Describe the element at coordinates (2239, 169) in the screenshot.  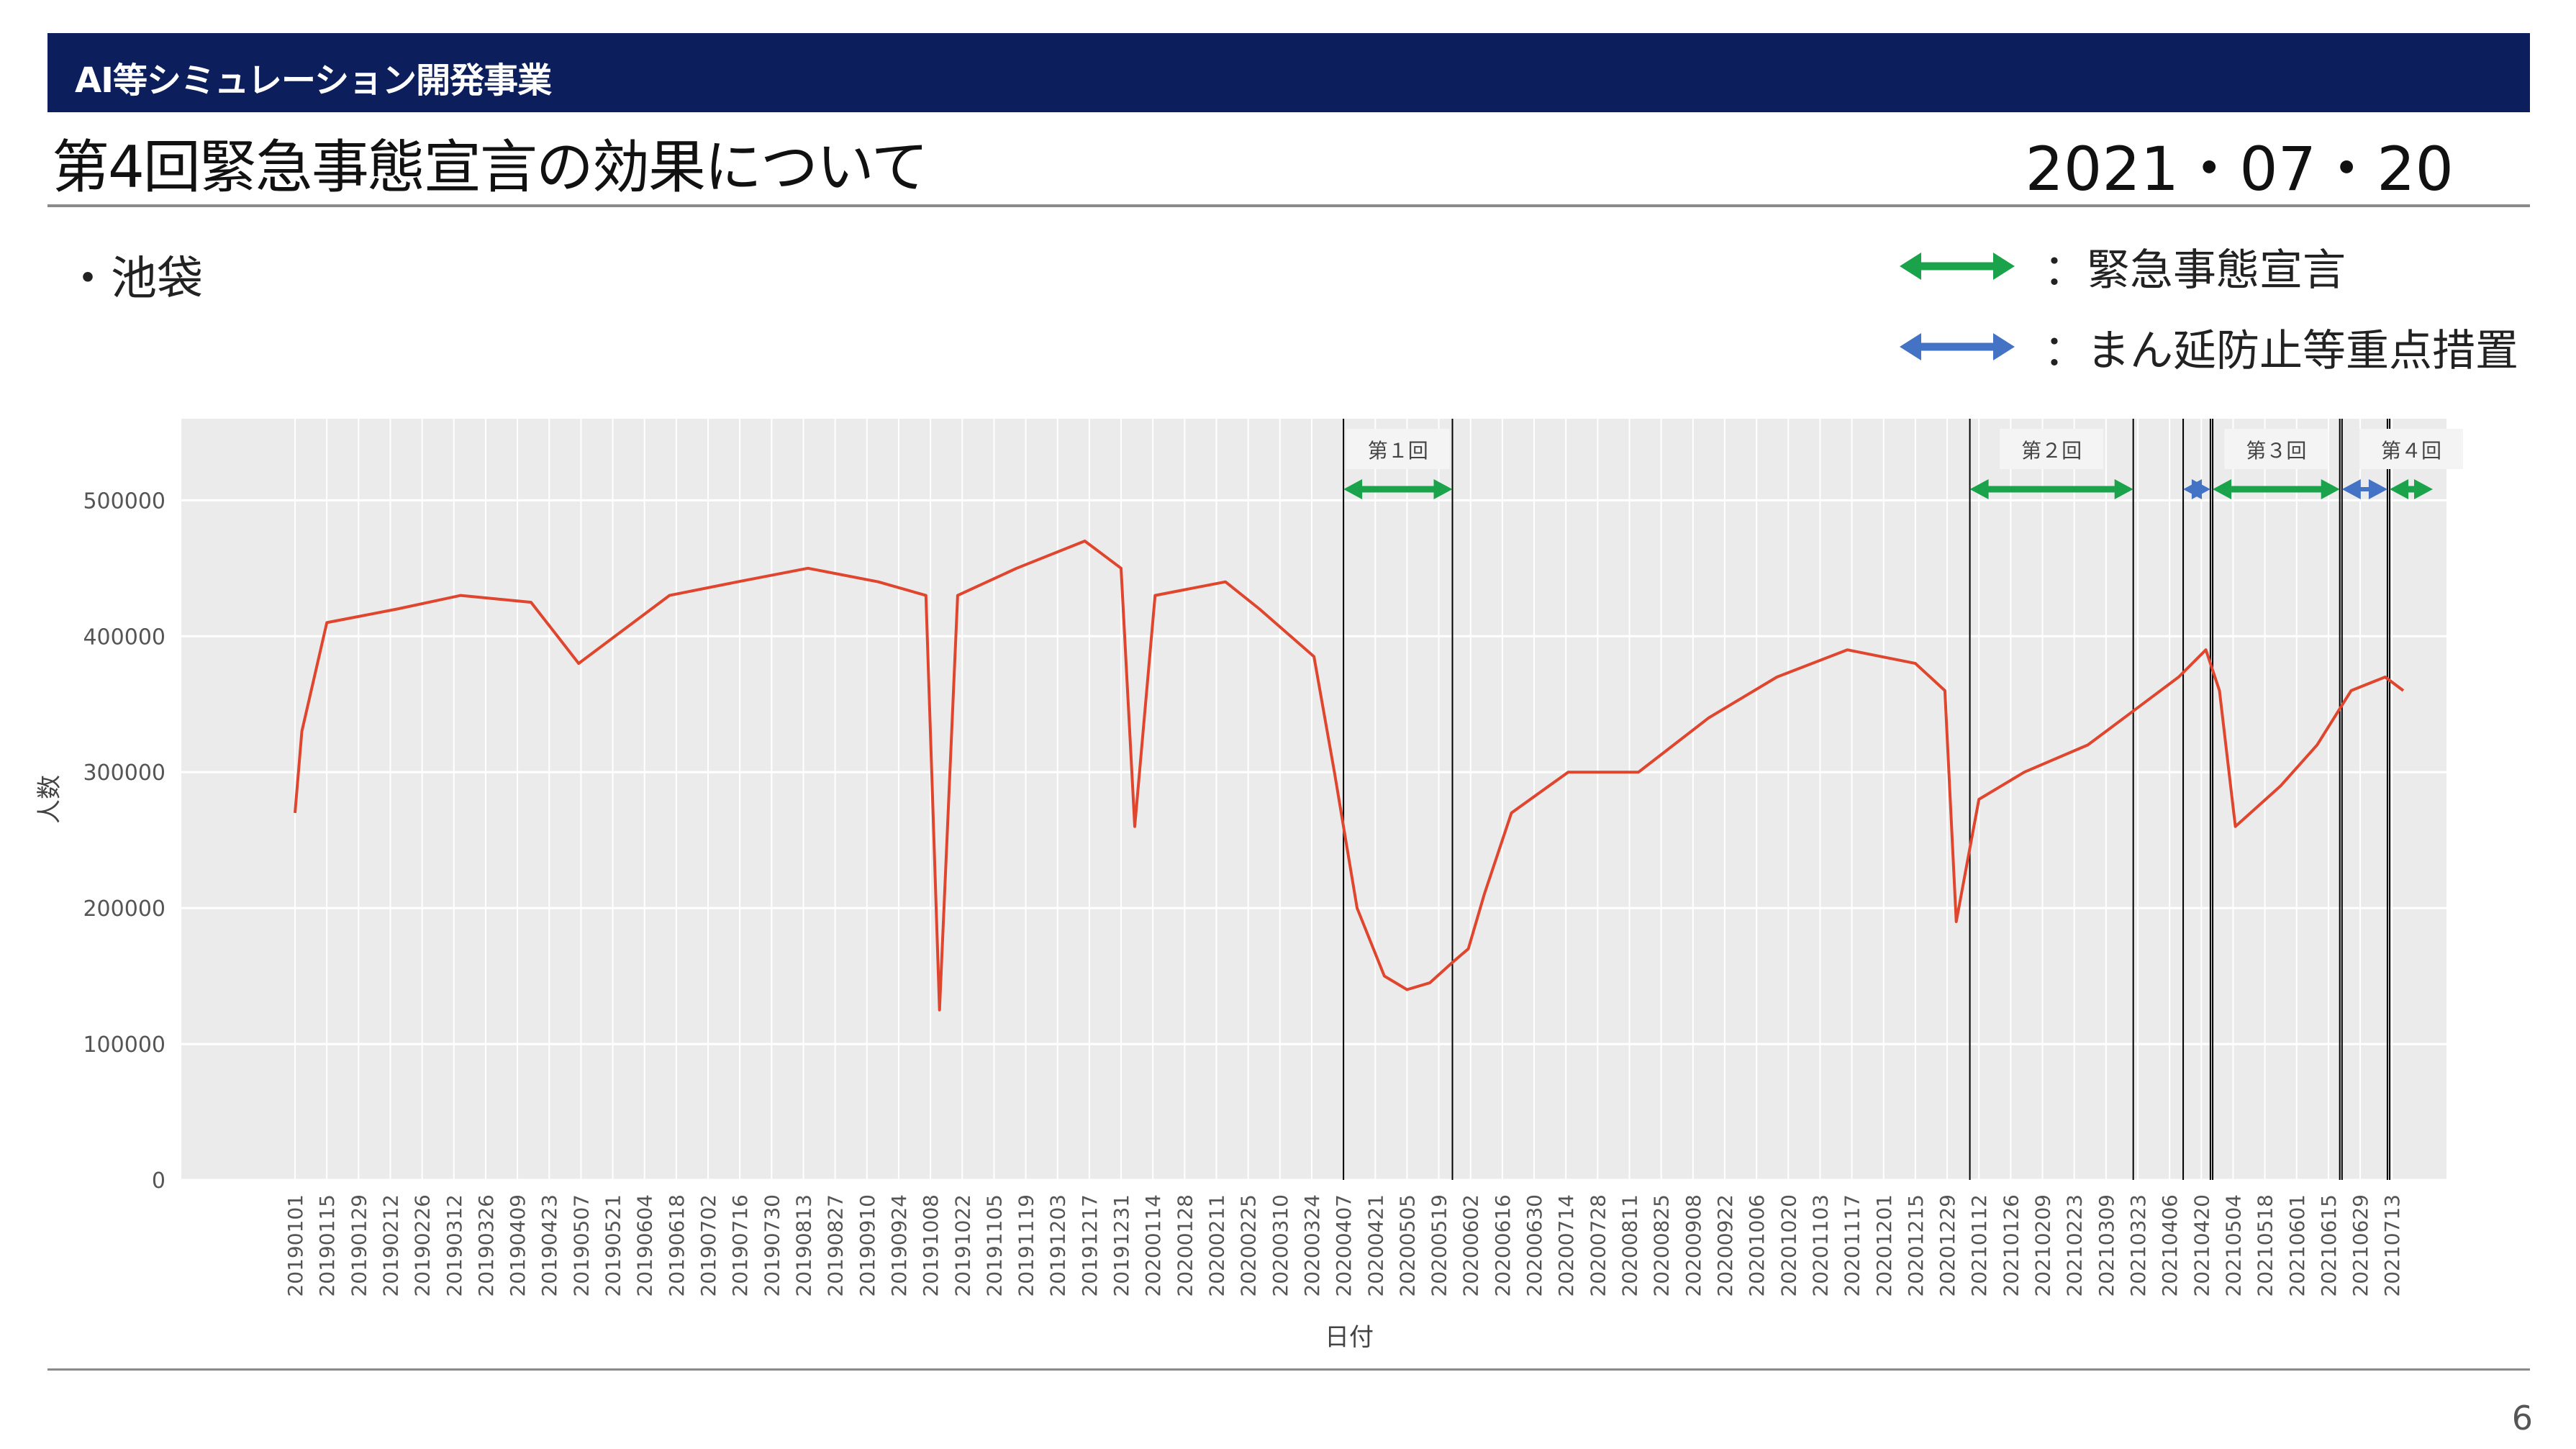
I see `page-date: 2021・07・20` at that location.